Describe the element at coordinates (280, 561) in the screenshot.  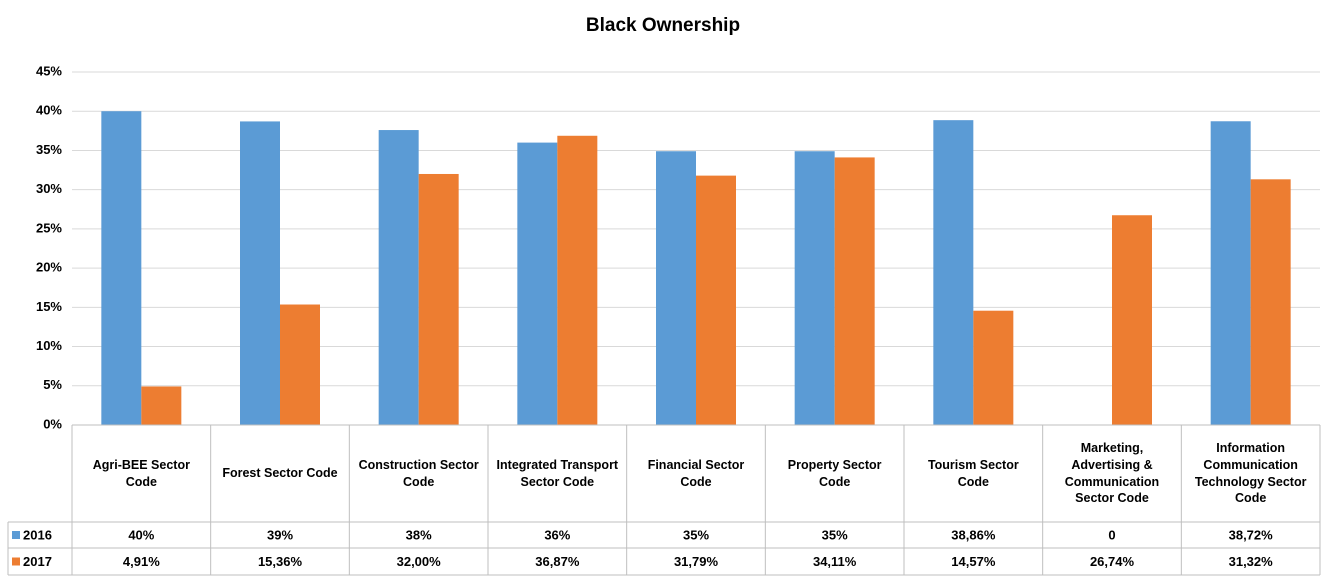
I see `table-value: 15,36%` at that location.